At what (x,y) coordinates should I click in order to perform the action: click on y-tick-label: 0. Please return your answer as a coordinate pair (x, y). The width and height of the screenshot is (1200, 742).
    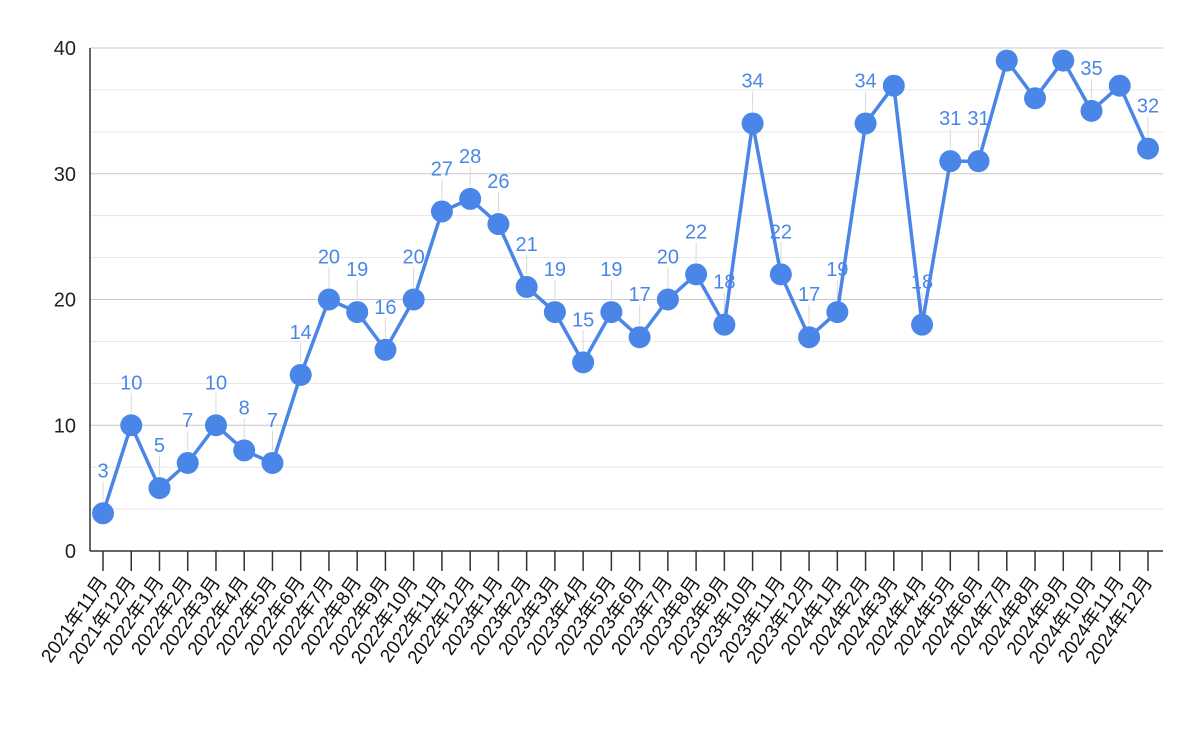
    Looking at the image, I should click on (70, 552).